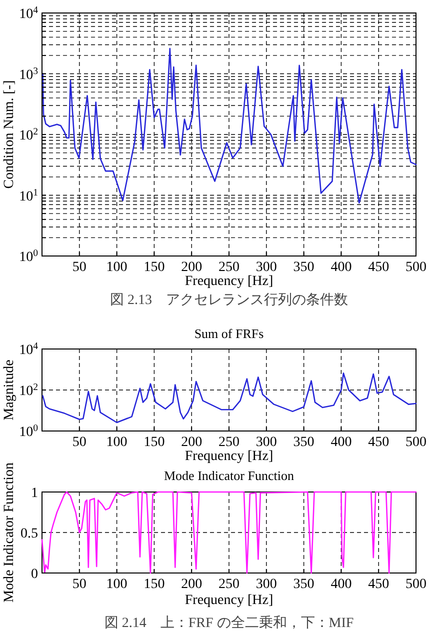 Image resolution: width=435 pixels, height=635 pixels. I want to click on y-axis-title: Magnitude, so click(9, 390).